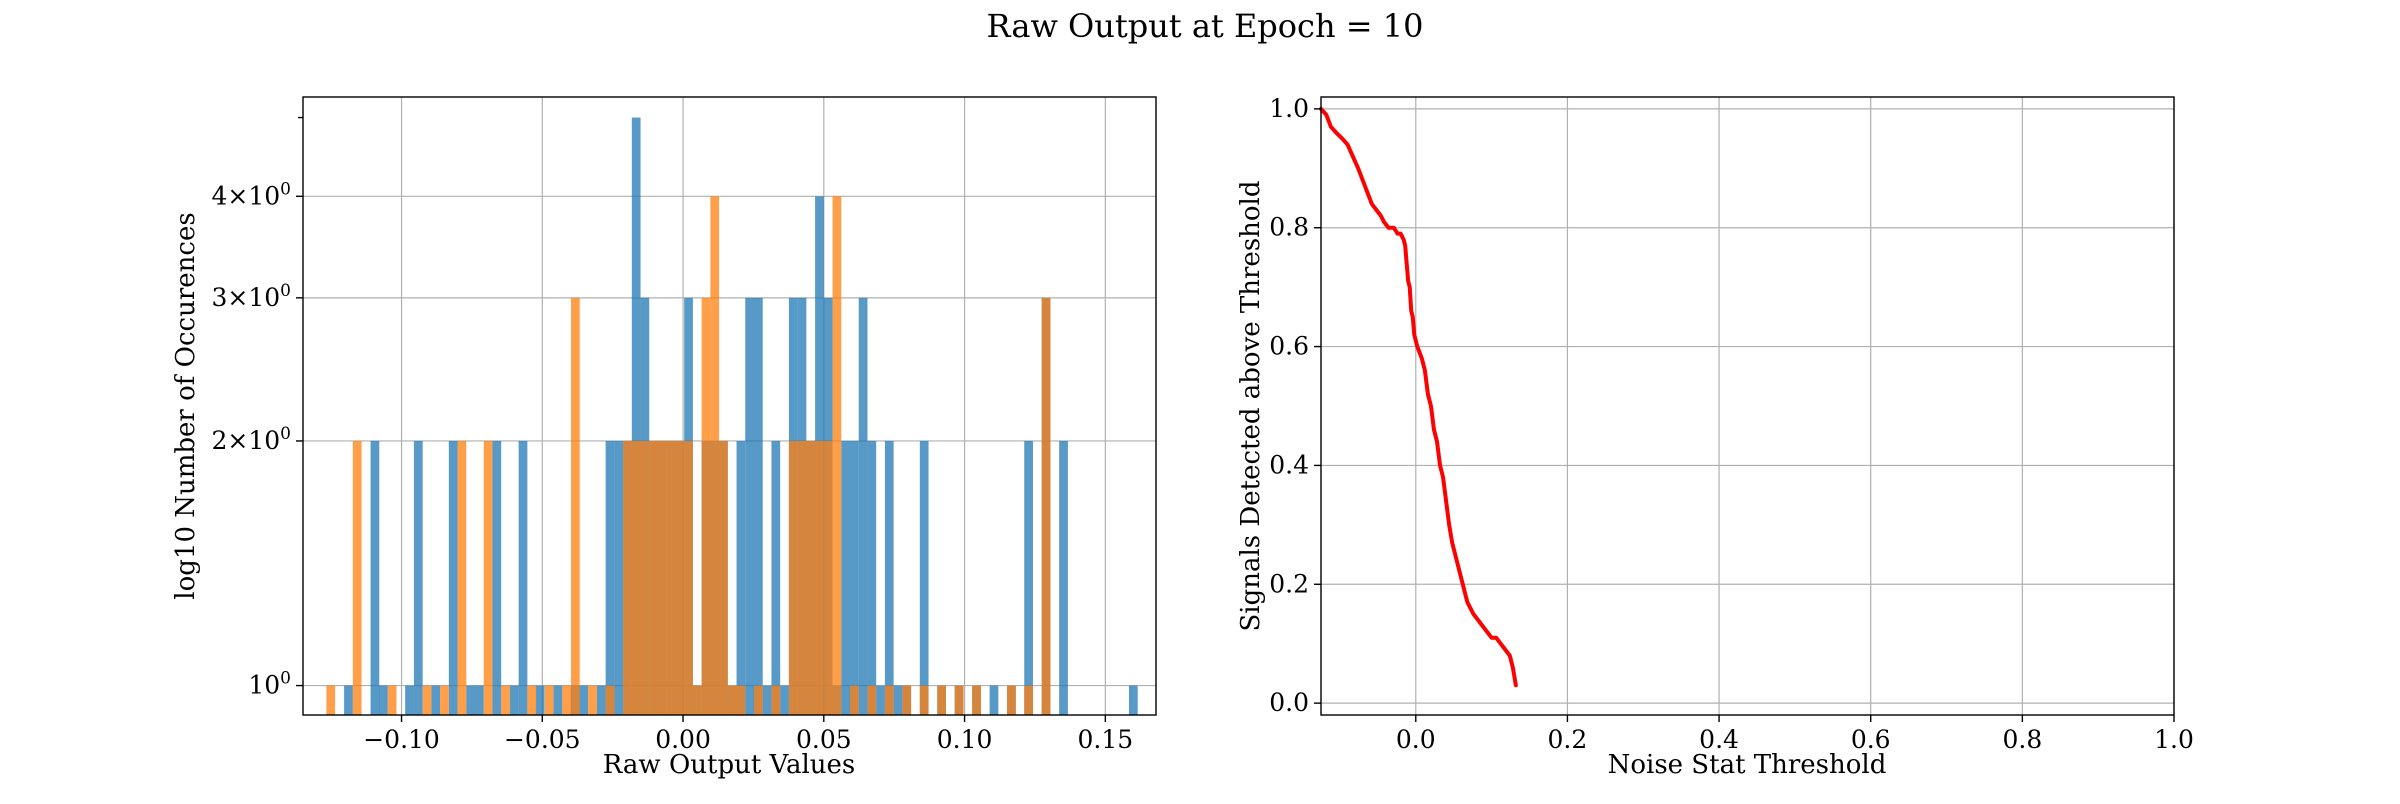 This screenshot has width=2400, height=804. What do you see at coordinates (1795, 734) in the screenshot?
I see `threshold-curve-x-ticks: 0.0 0.2 0.4 0.6 0.8 1.0` at bounding box center [1795, 734].